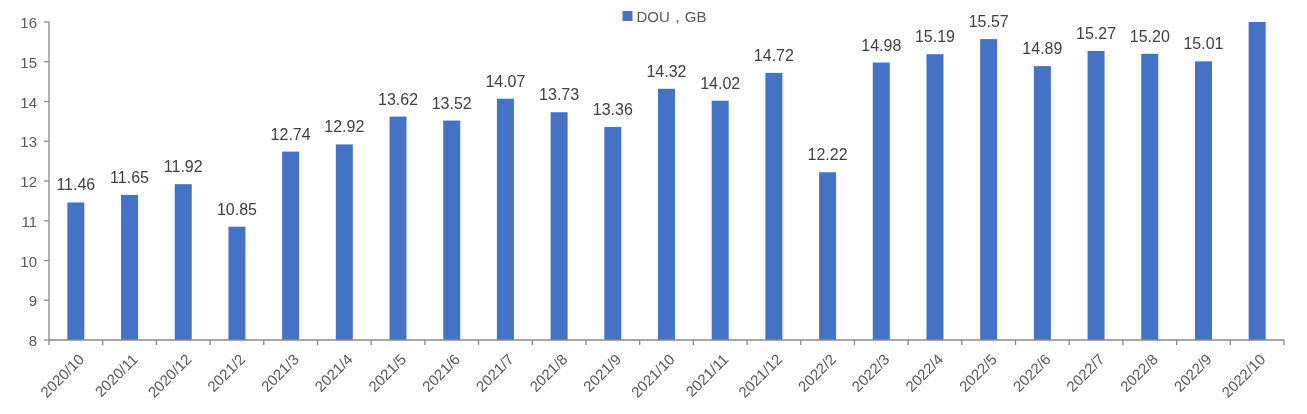 This screenshot has height=414, width=1307. I want to click on data-label: 14.72, so click(774, 55).